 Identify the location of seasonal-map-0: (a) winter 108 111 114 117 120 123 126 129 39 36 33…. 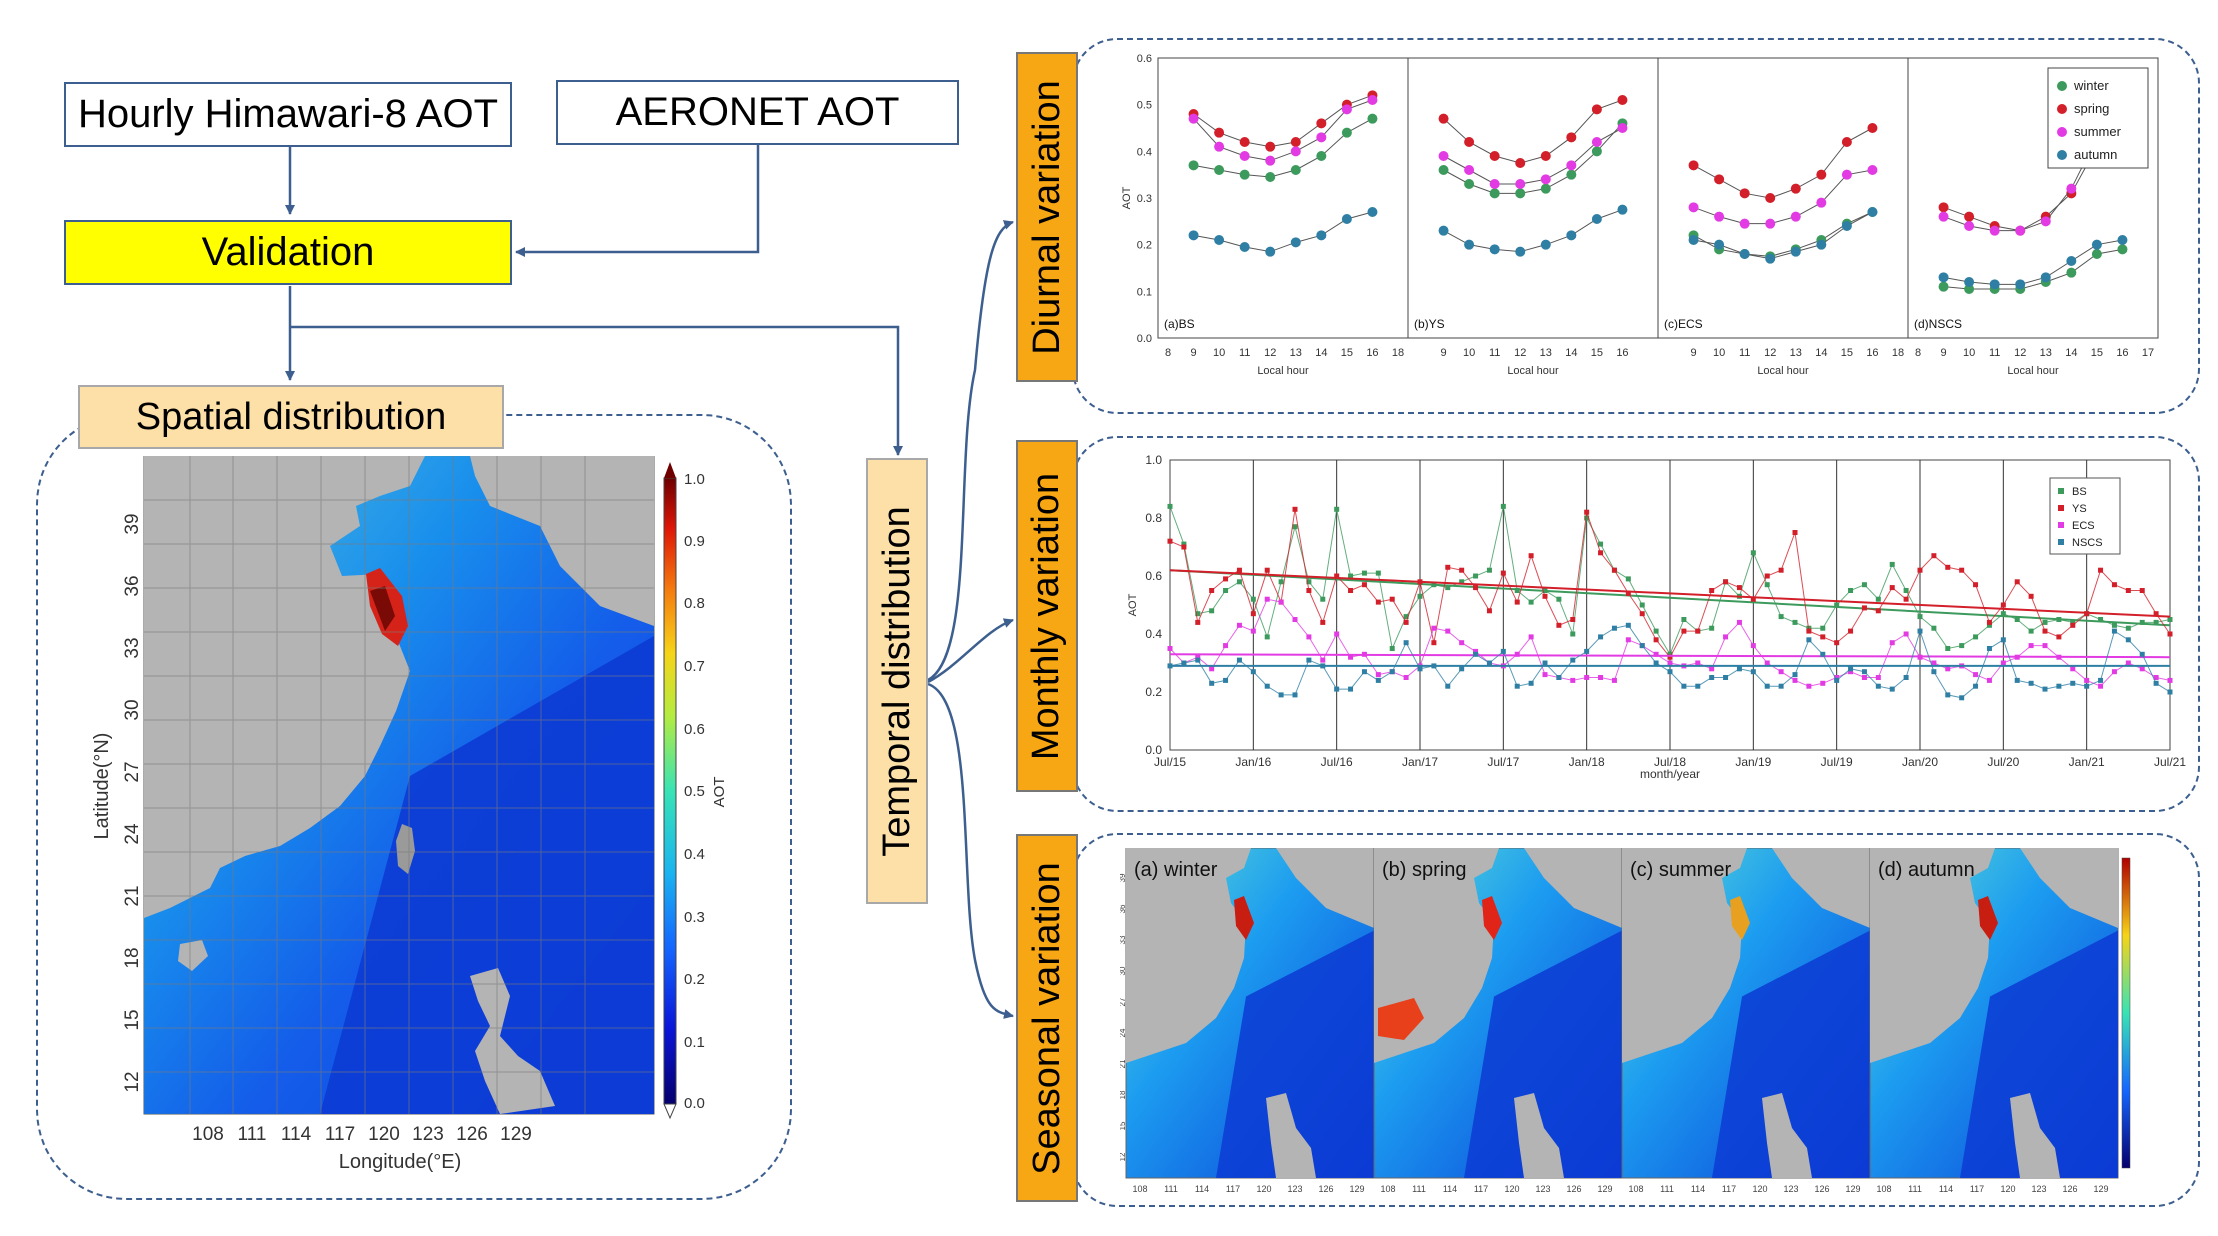
(1247, 1021).